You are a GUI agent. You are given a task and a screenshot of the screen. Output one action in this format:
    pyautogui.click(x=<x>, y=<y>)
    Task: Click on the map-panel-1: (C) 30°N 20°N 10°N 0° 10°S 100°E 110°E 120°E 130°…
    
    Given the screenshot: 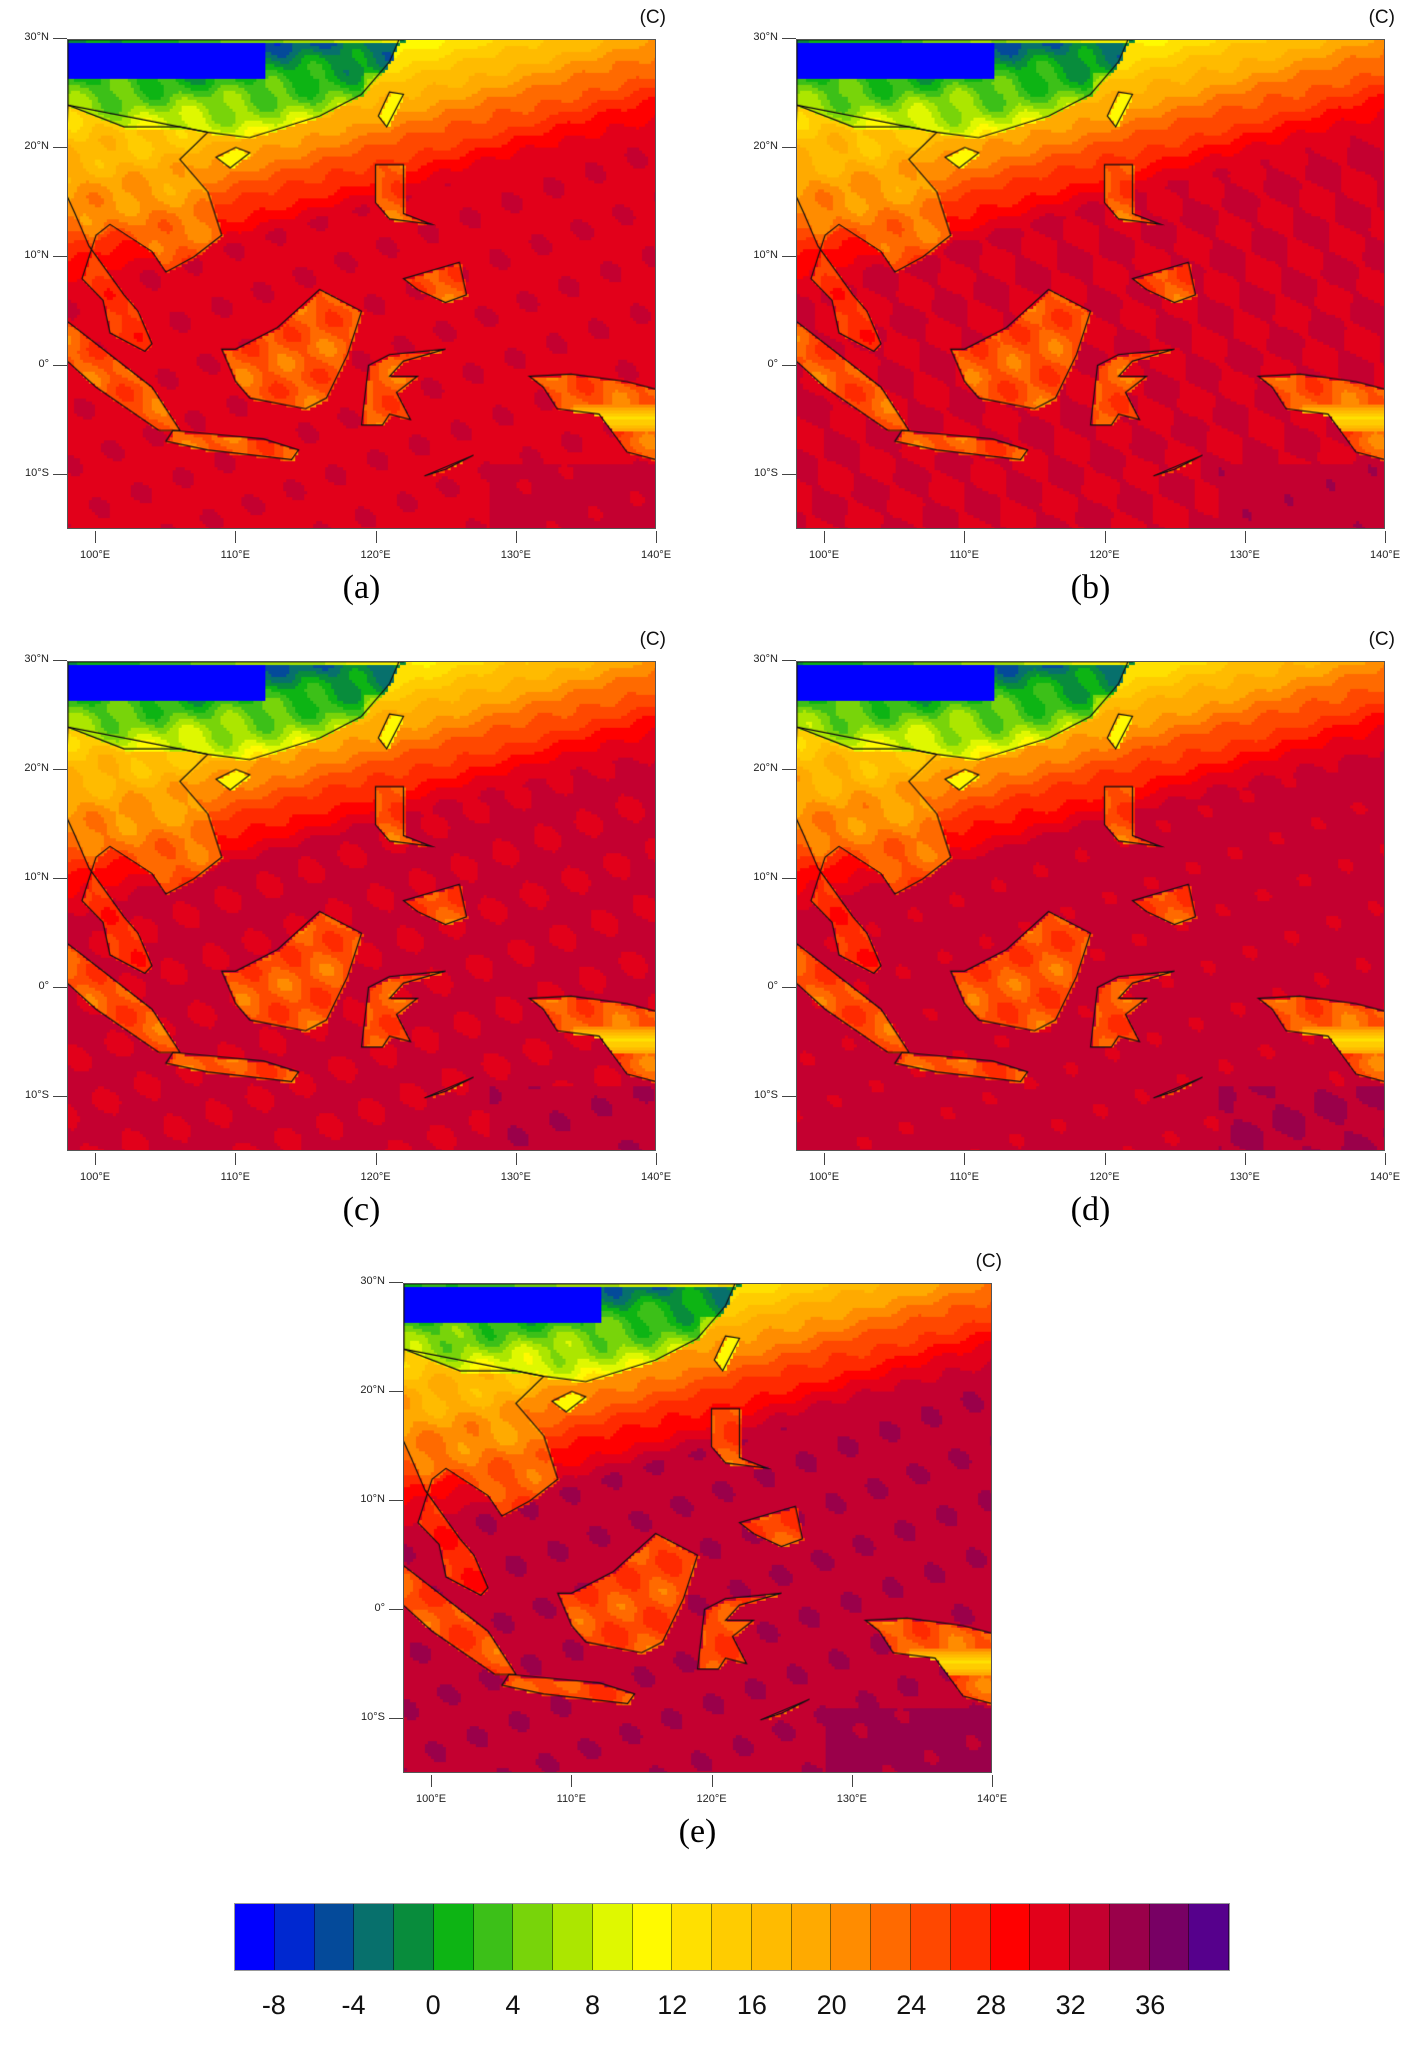 What is the action you would take?
    pyautogui.click(x=347, y=306)
    